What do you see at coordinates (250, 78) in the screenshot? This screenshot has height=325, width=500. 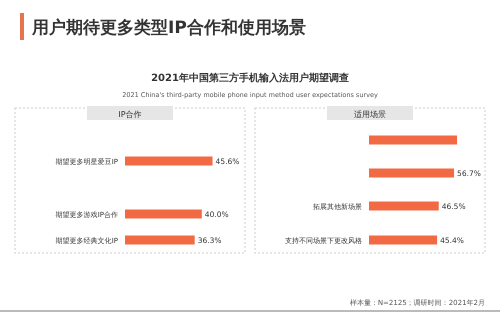 I see `text: 2021年中国第三方手机输入法用户期望调查` at bounding box center [250, 78].